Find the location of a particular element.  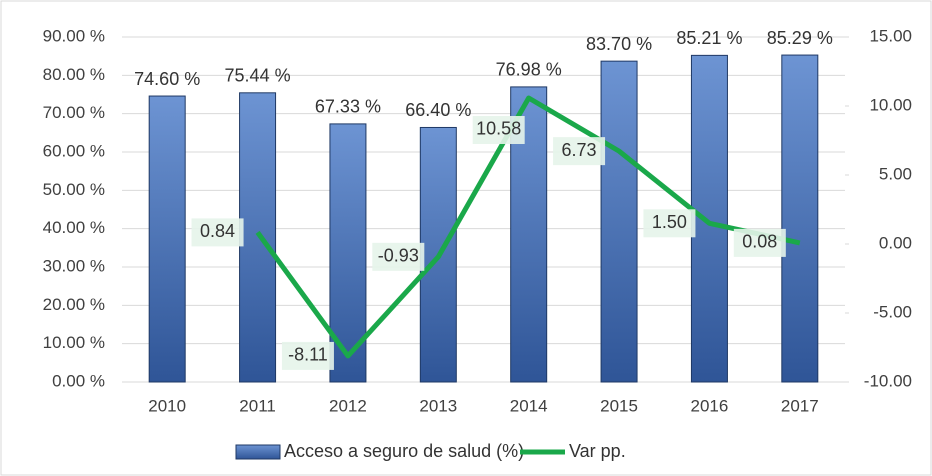

y-tick-label: 10.00 % is located at coordinates (74, 342).